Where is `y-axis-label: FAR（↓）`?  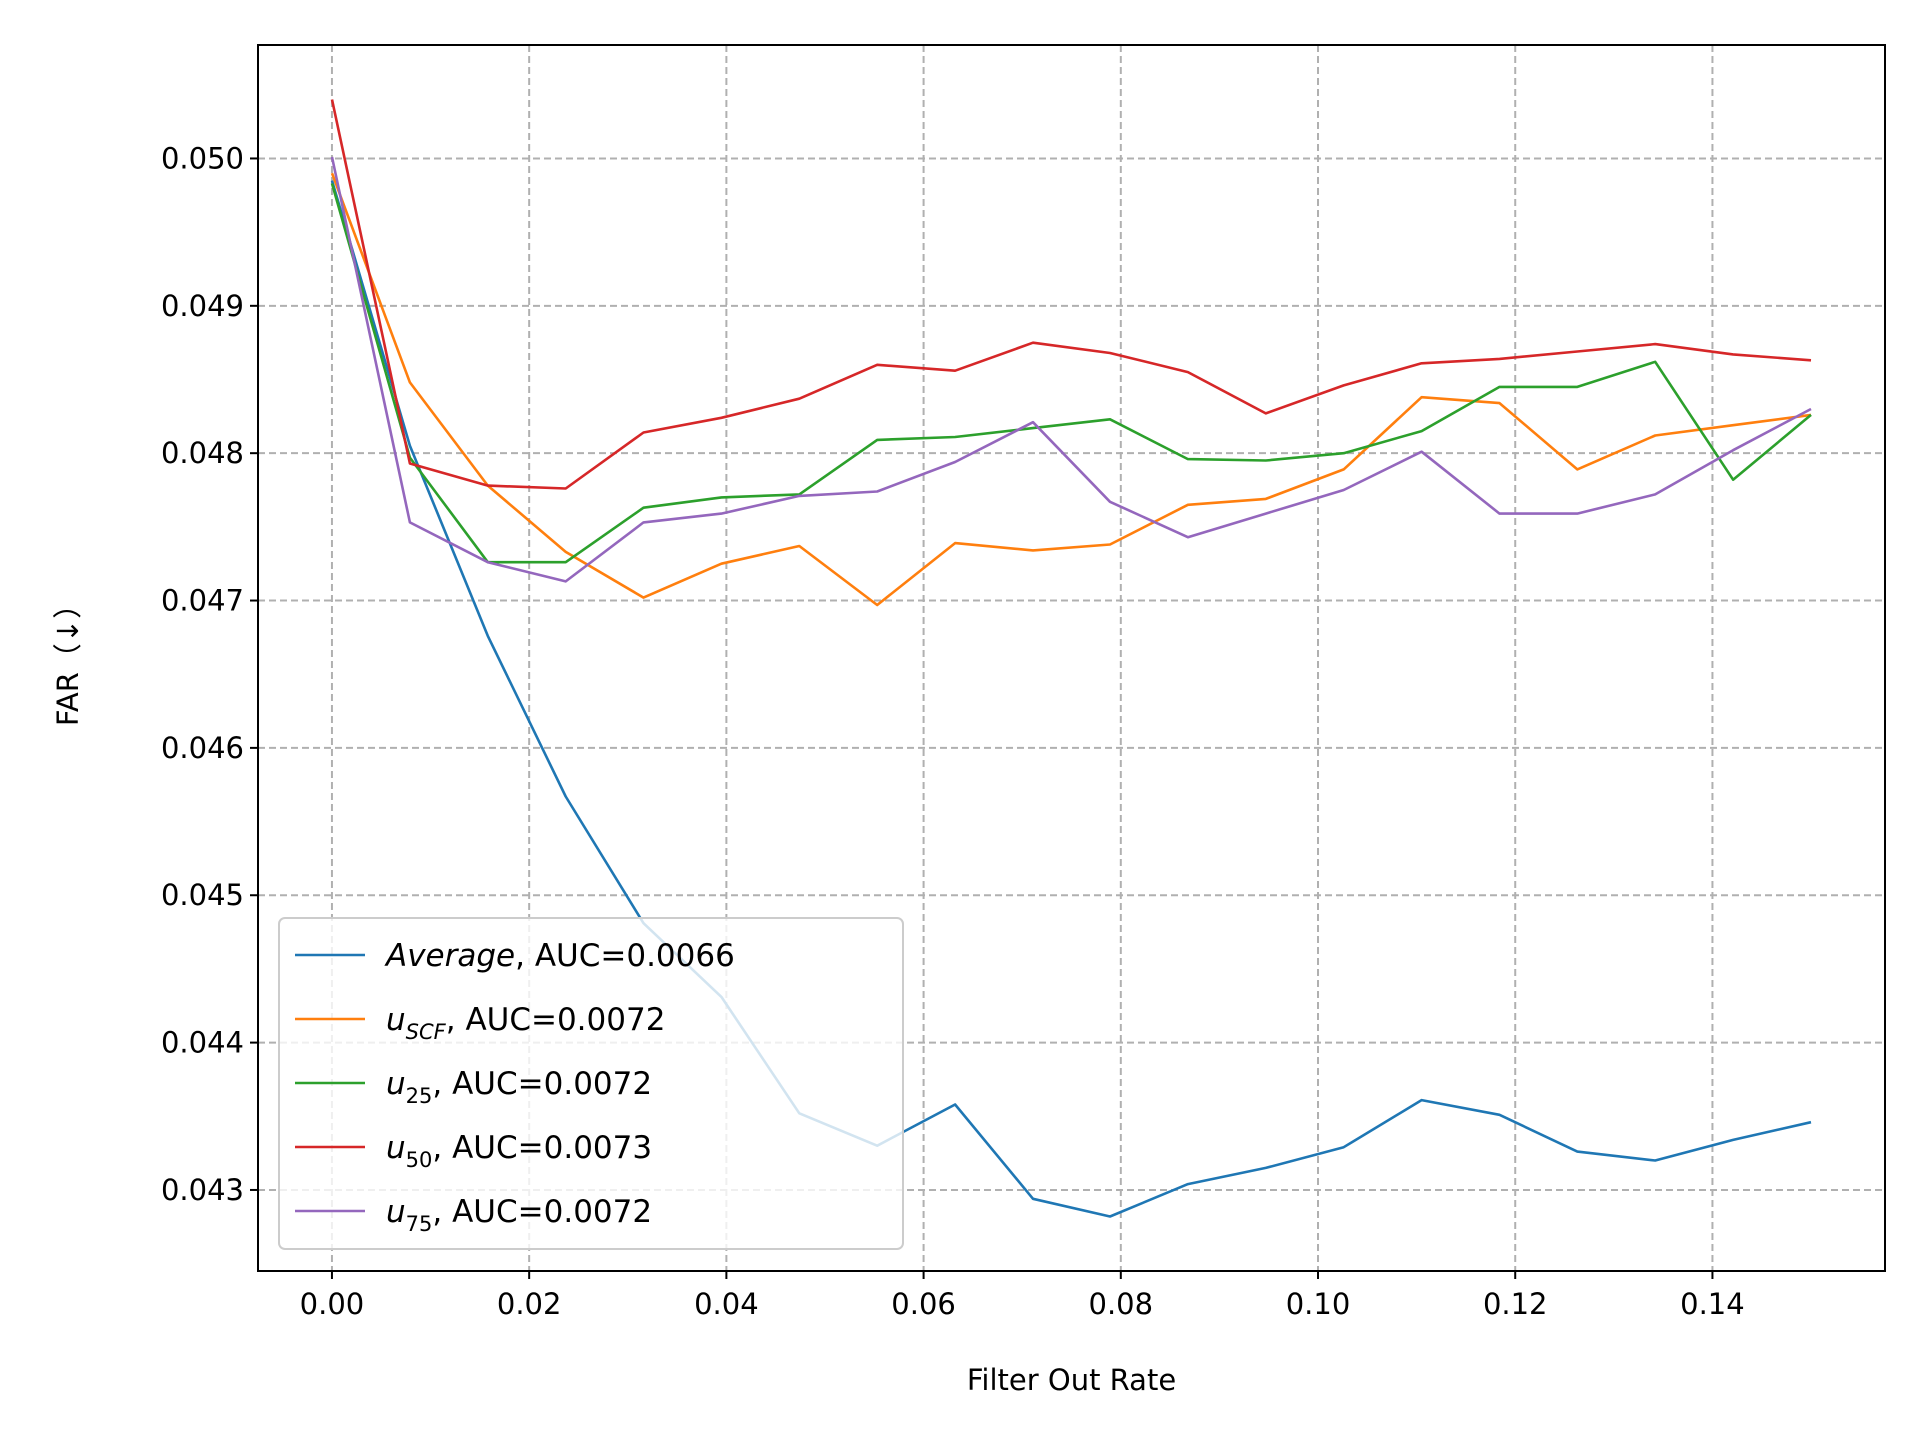 y-axis-label: FAR（↓） is located at coordinates (68, 658).